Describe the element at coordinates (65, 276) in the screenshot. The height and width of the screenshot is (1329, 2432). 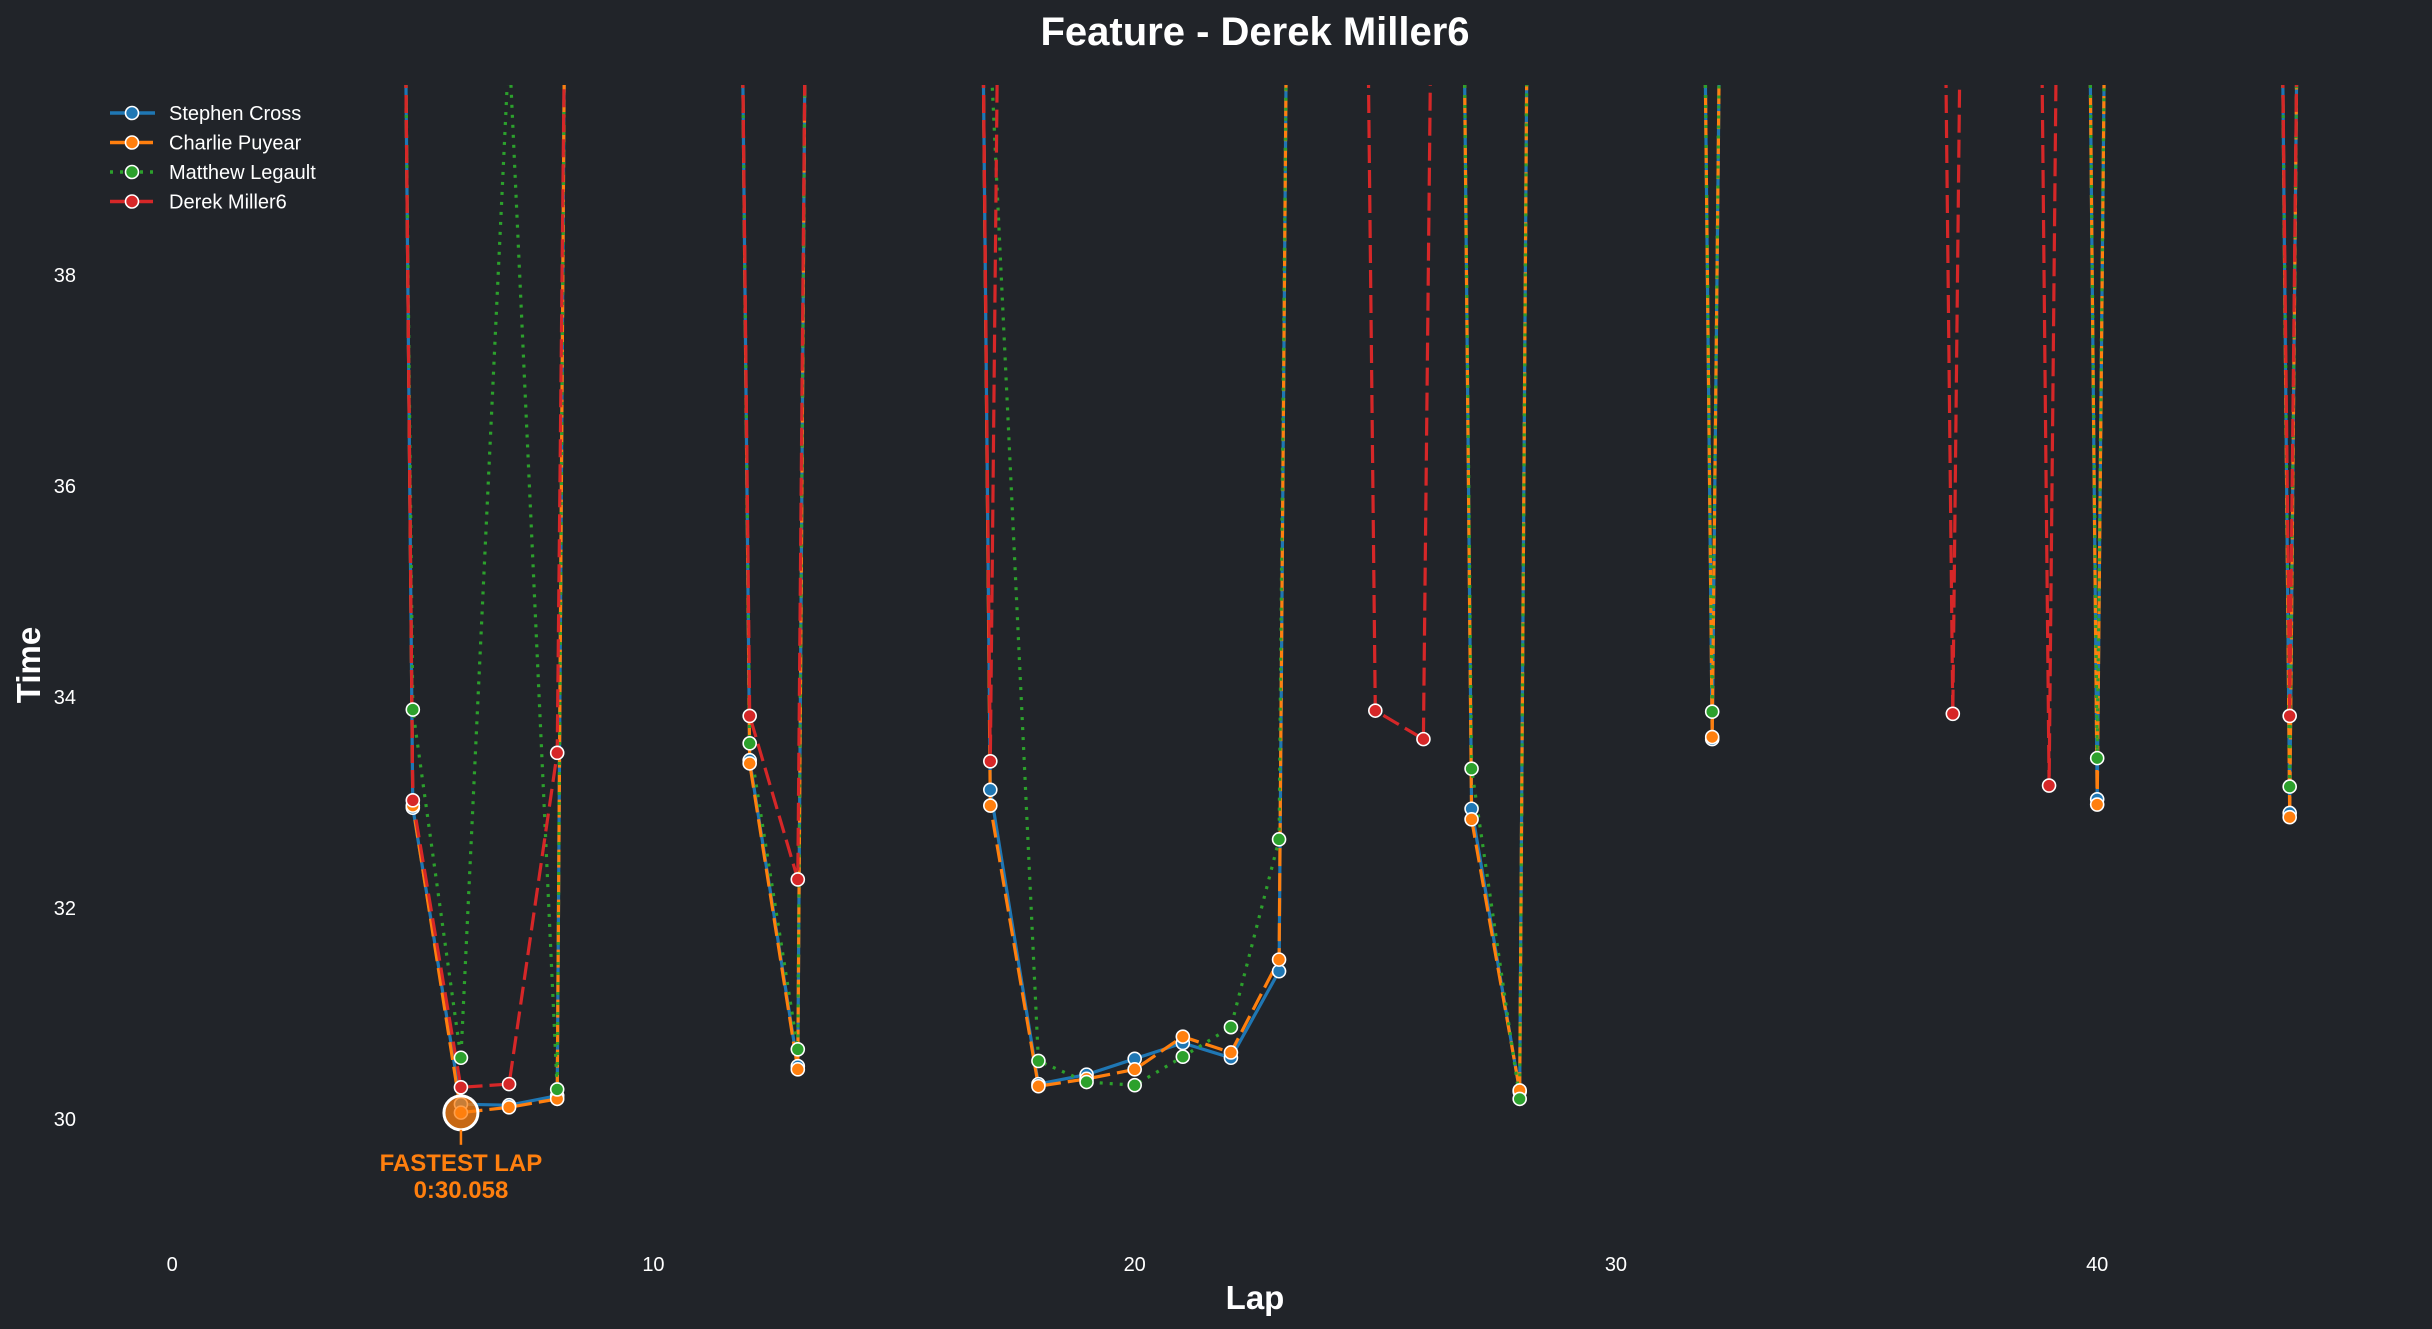
I see `y-tick-label: 38` at that location.